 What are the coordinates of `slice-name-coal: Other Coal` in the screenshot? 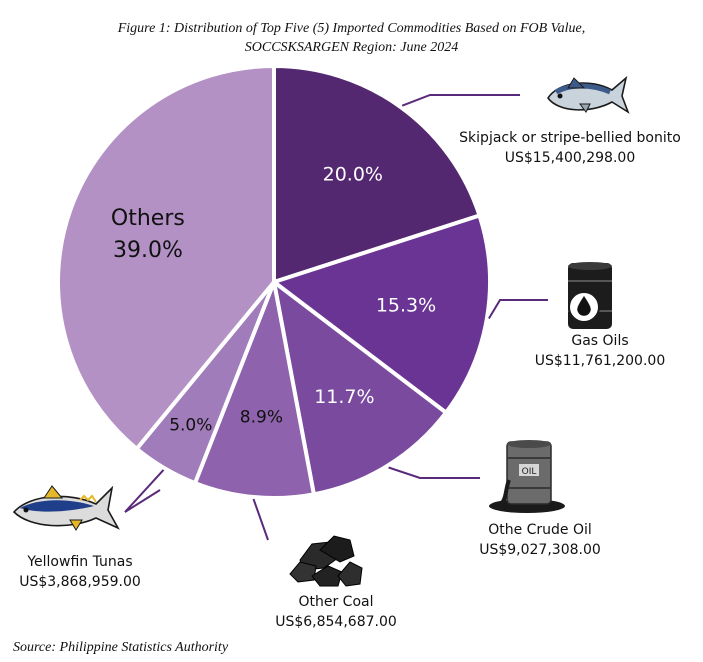 It's located at (336, 602).